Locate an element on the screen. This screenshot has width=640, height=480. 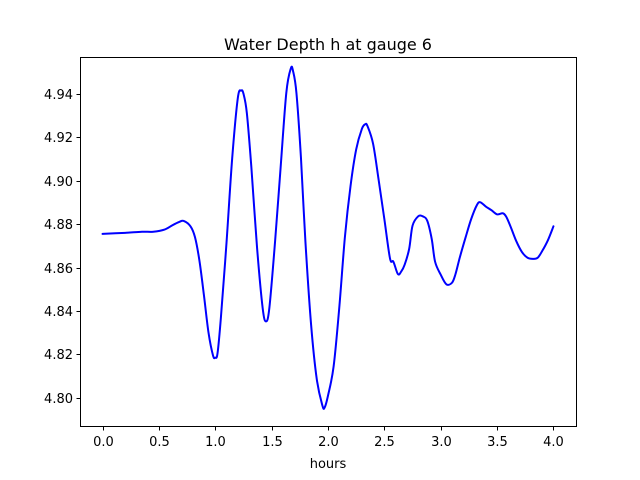
y-tick-label: 4.82 is located at coordinates (58, 355).